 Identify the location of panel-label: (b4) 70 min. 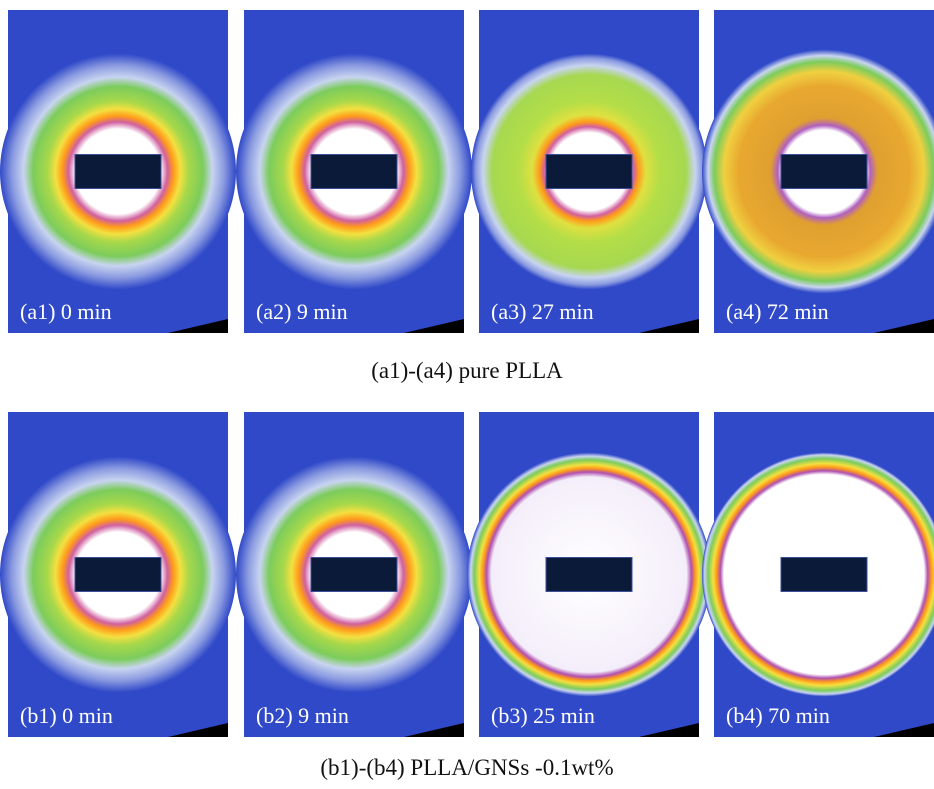
(778, 715).